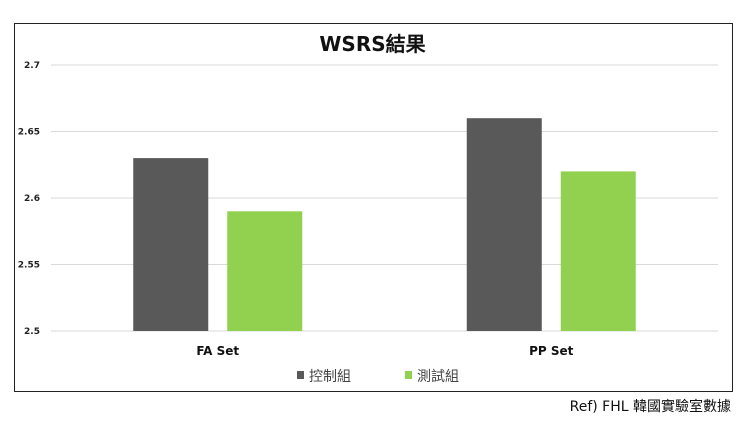 Image resolution: width=745 pixels, height=422 pixels. What do you see at coordinates (372, 44) in the screenshot?
I see `chart-title: WSRS結果` at bounding box center [372, 44].